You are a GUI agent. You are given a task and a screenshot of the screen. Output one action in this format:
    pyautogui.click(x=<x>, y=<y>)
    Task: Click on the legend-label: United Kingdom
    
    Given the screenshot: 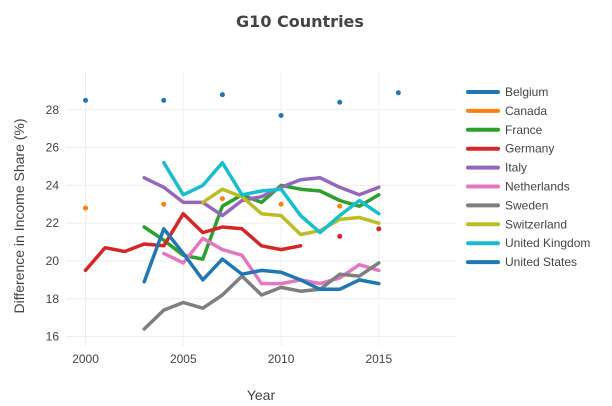 What is the action you would take?
    pyautogui.click(x=547, y=243)
    